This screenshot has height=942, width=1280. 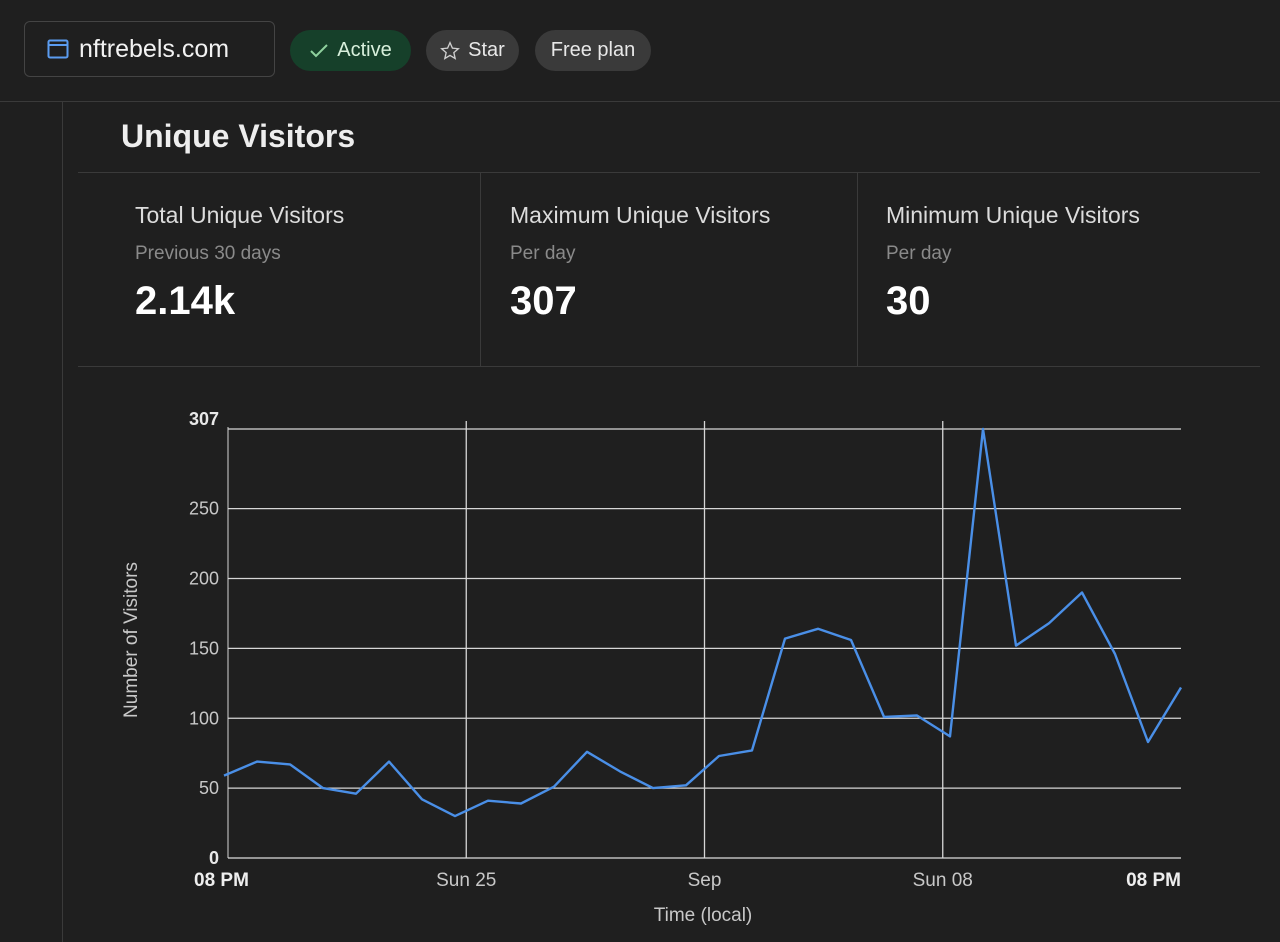 I want to click on x-tick-label: Sep, so click(x=705, y=880).